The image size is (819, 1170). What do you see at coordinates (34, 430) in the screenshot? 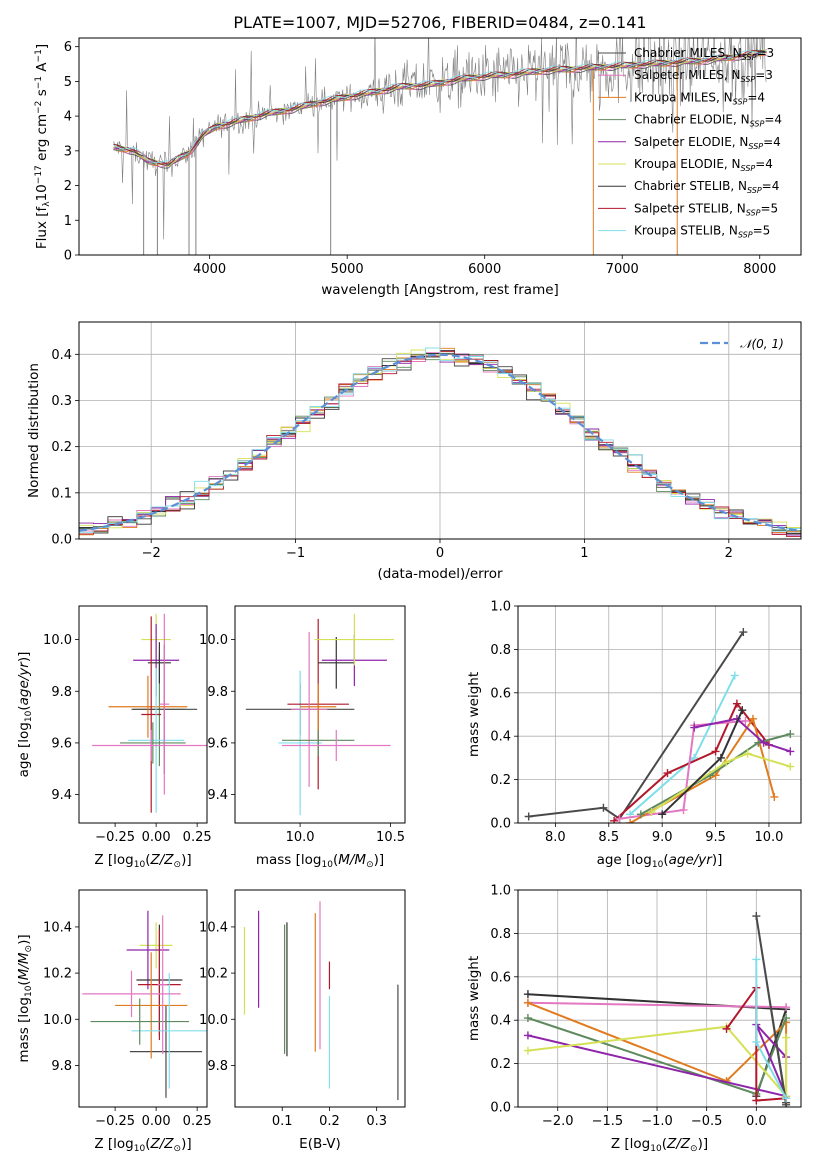
I see `y-axis-label: Normed distribution` at bounding box center [34, 430].